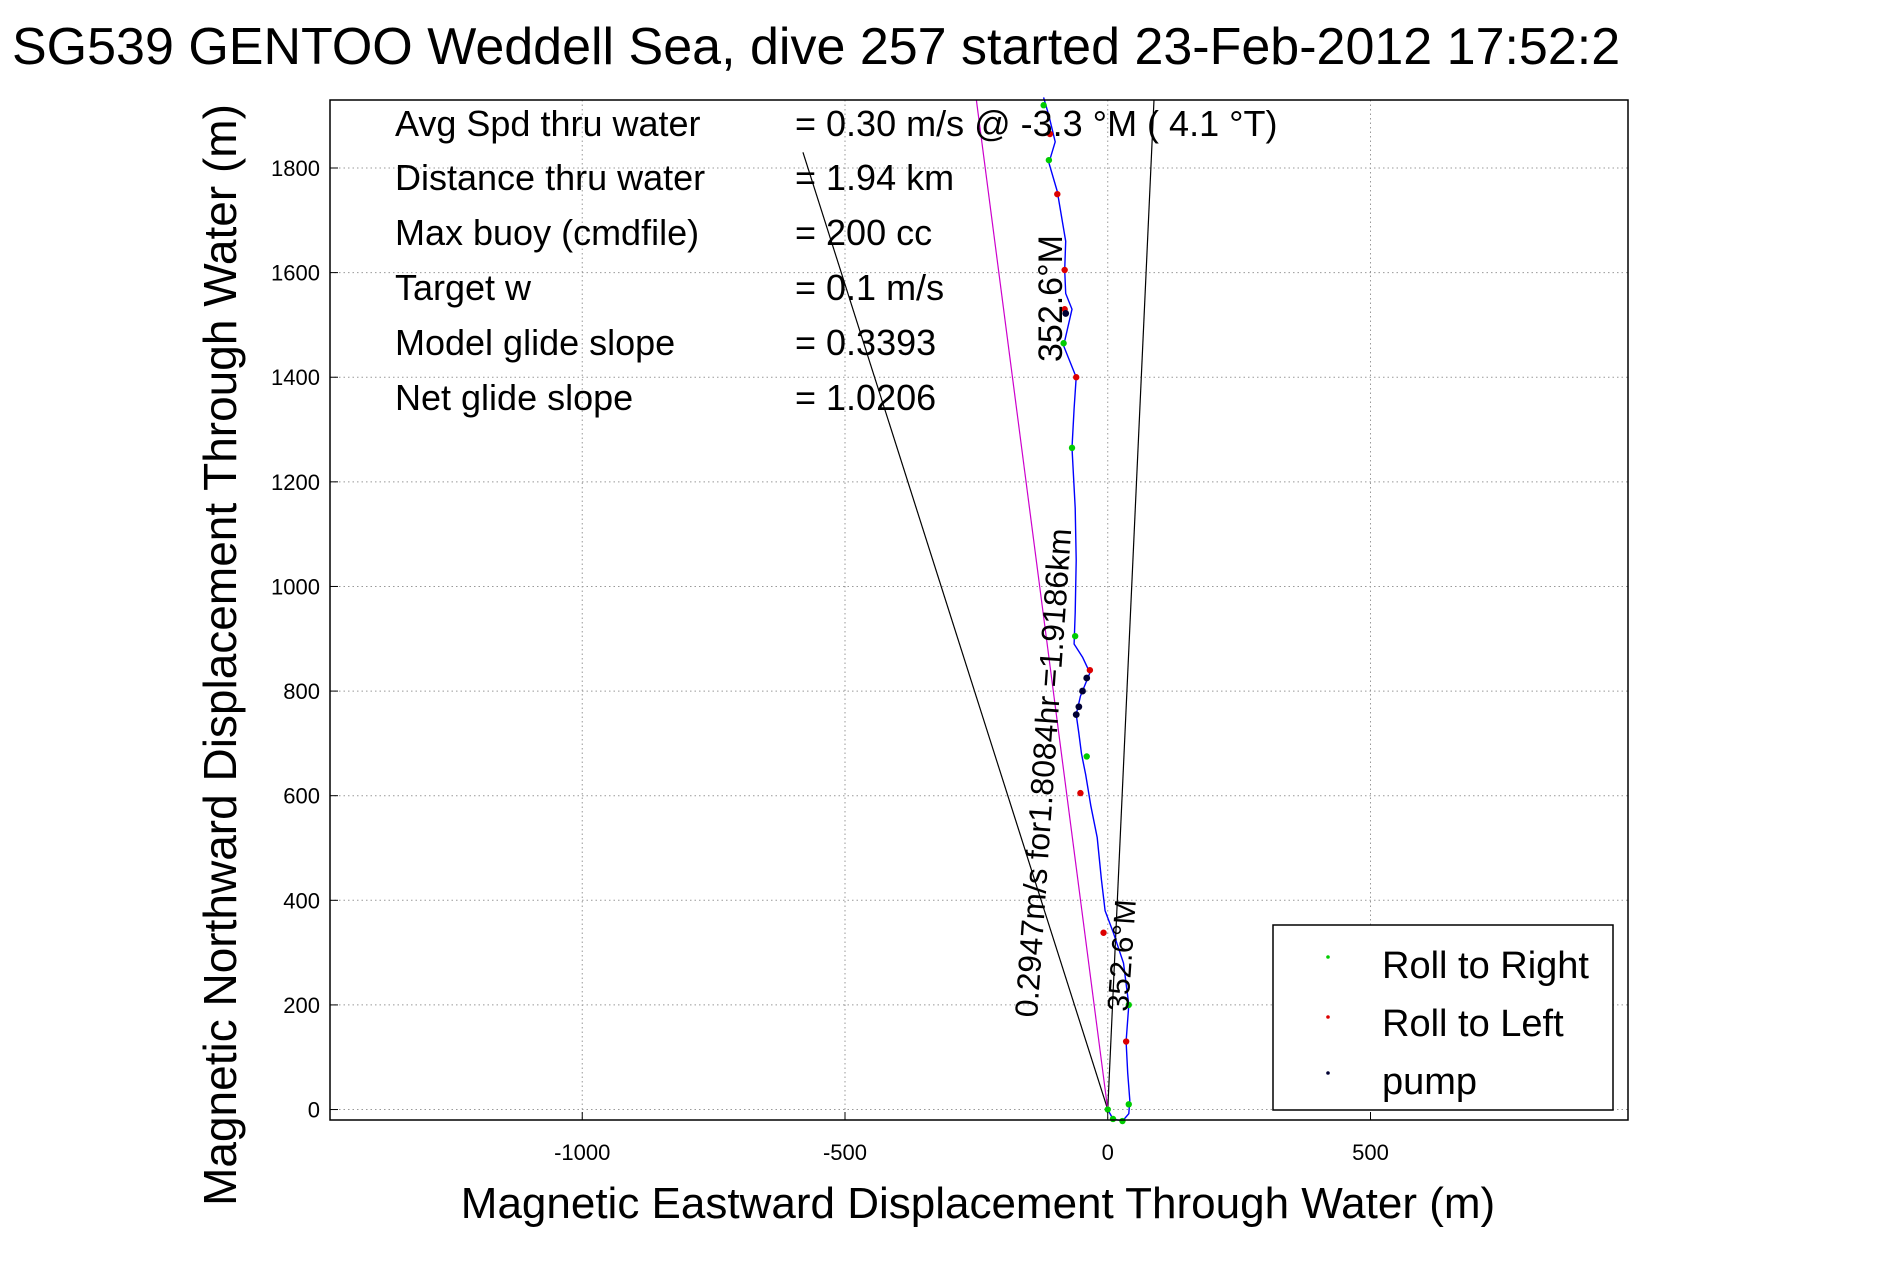 This screenshot has height=1262, width=1891. I want to click on info-label-target-w: Target w, so click(463, 287).